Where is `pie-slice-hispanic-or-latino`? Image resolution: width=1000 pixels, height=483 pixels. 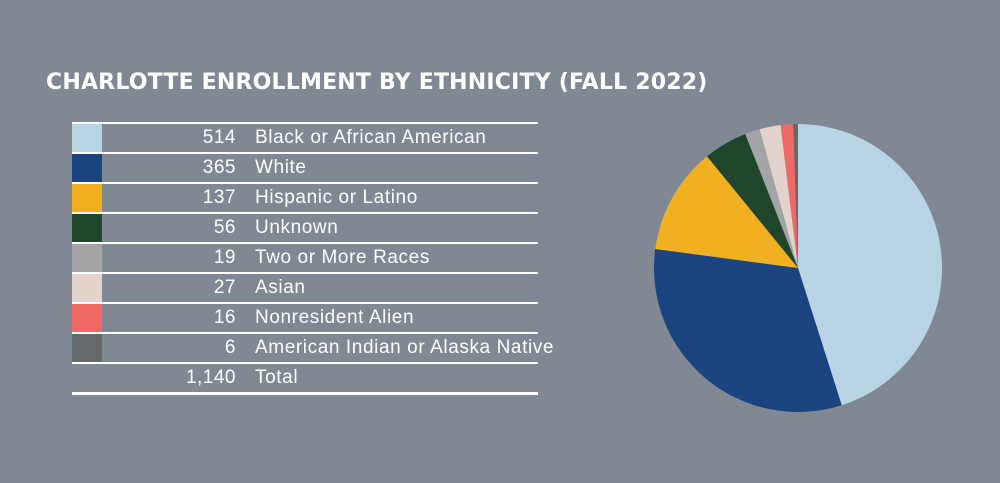 pie-slice-hispanic-or-latino is located at coordinates (726, 212).